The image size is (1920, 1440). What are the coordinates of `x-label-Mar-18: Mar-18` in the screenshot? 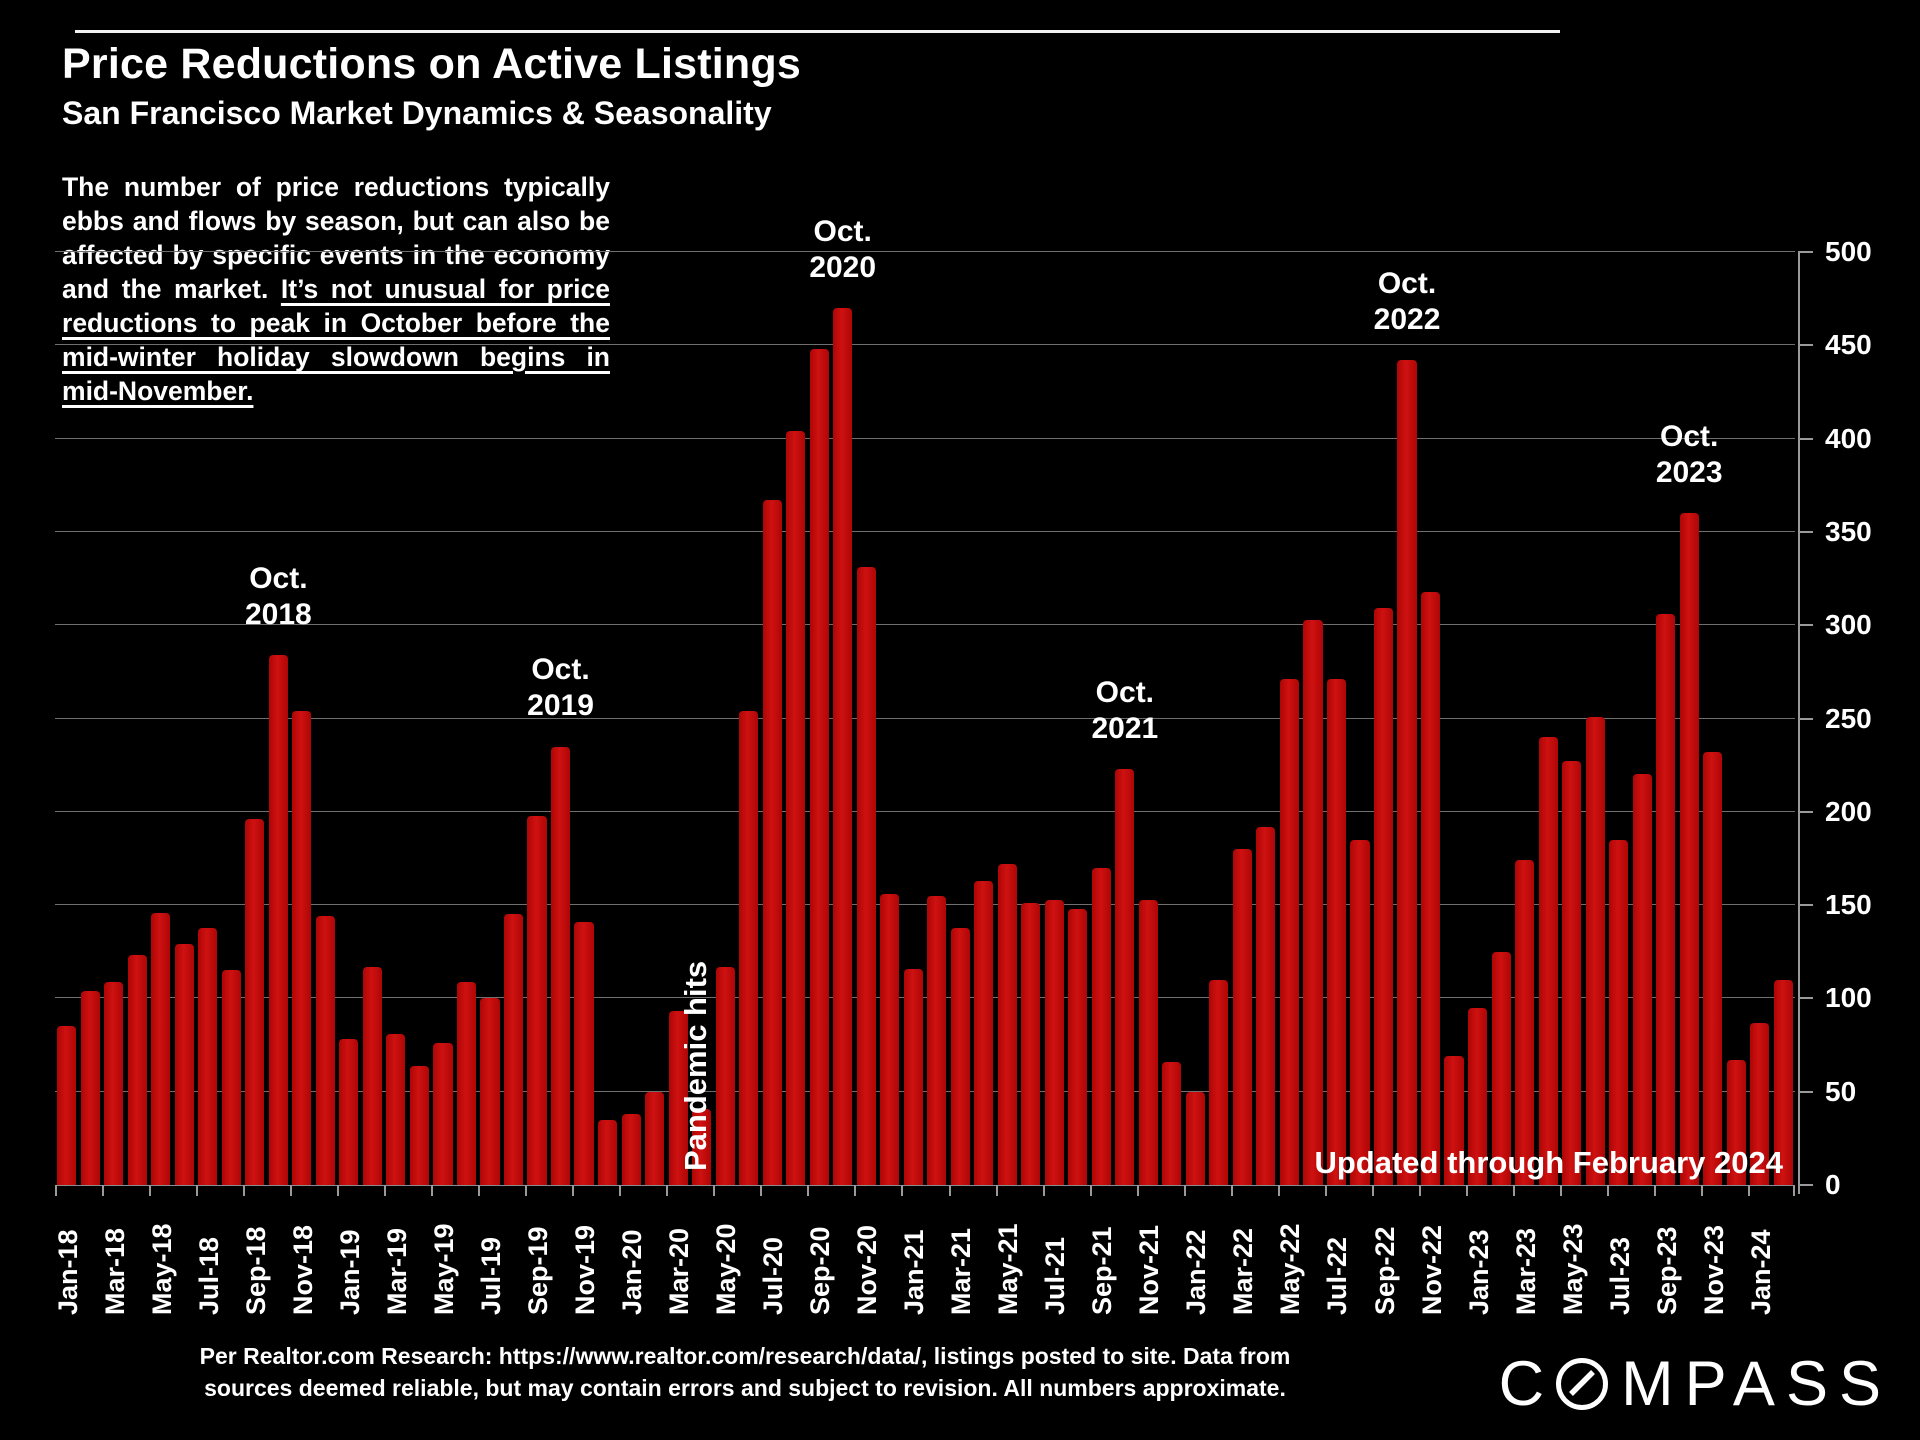 It's located at (114, 1271).